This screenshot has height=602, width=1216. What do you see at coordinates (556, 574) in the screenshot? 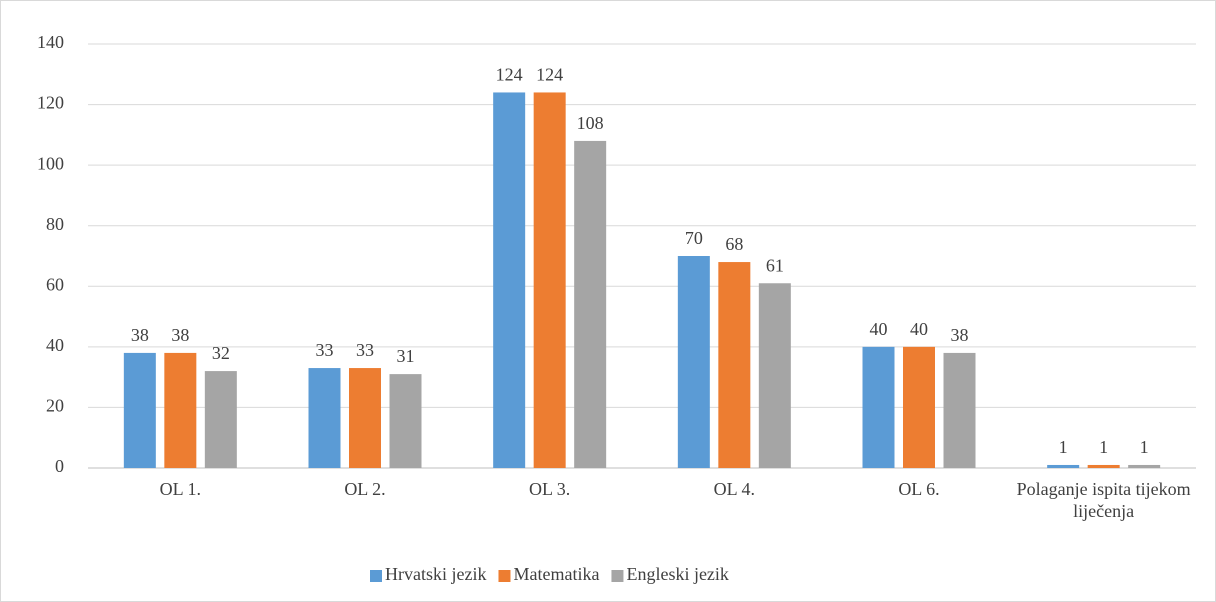
I see `legend-label: Matematika` at bounding box center [556, 574].